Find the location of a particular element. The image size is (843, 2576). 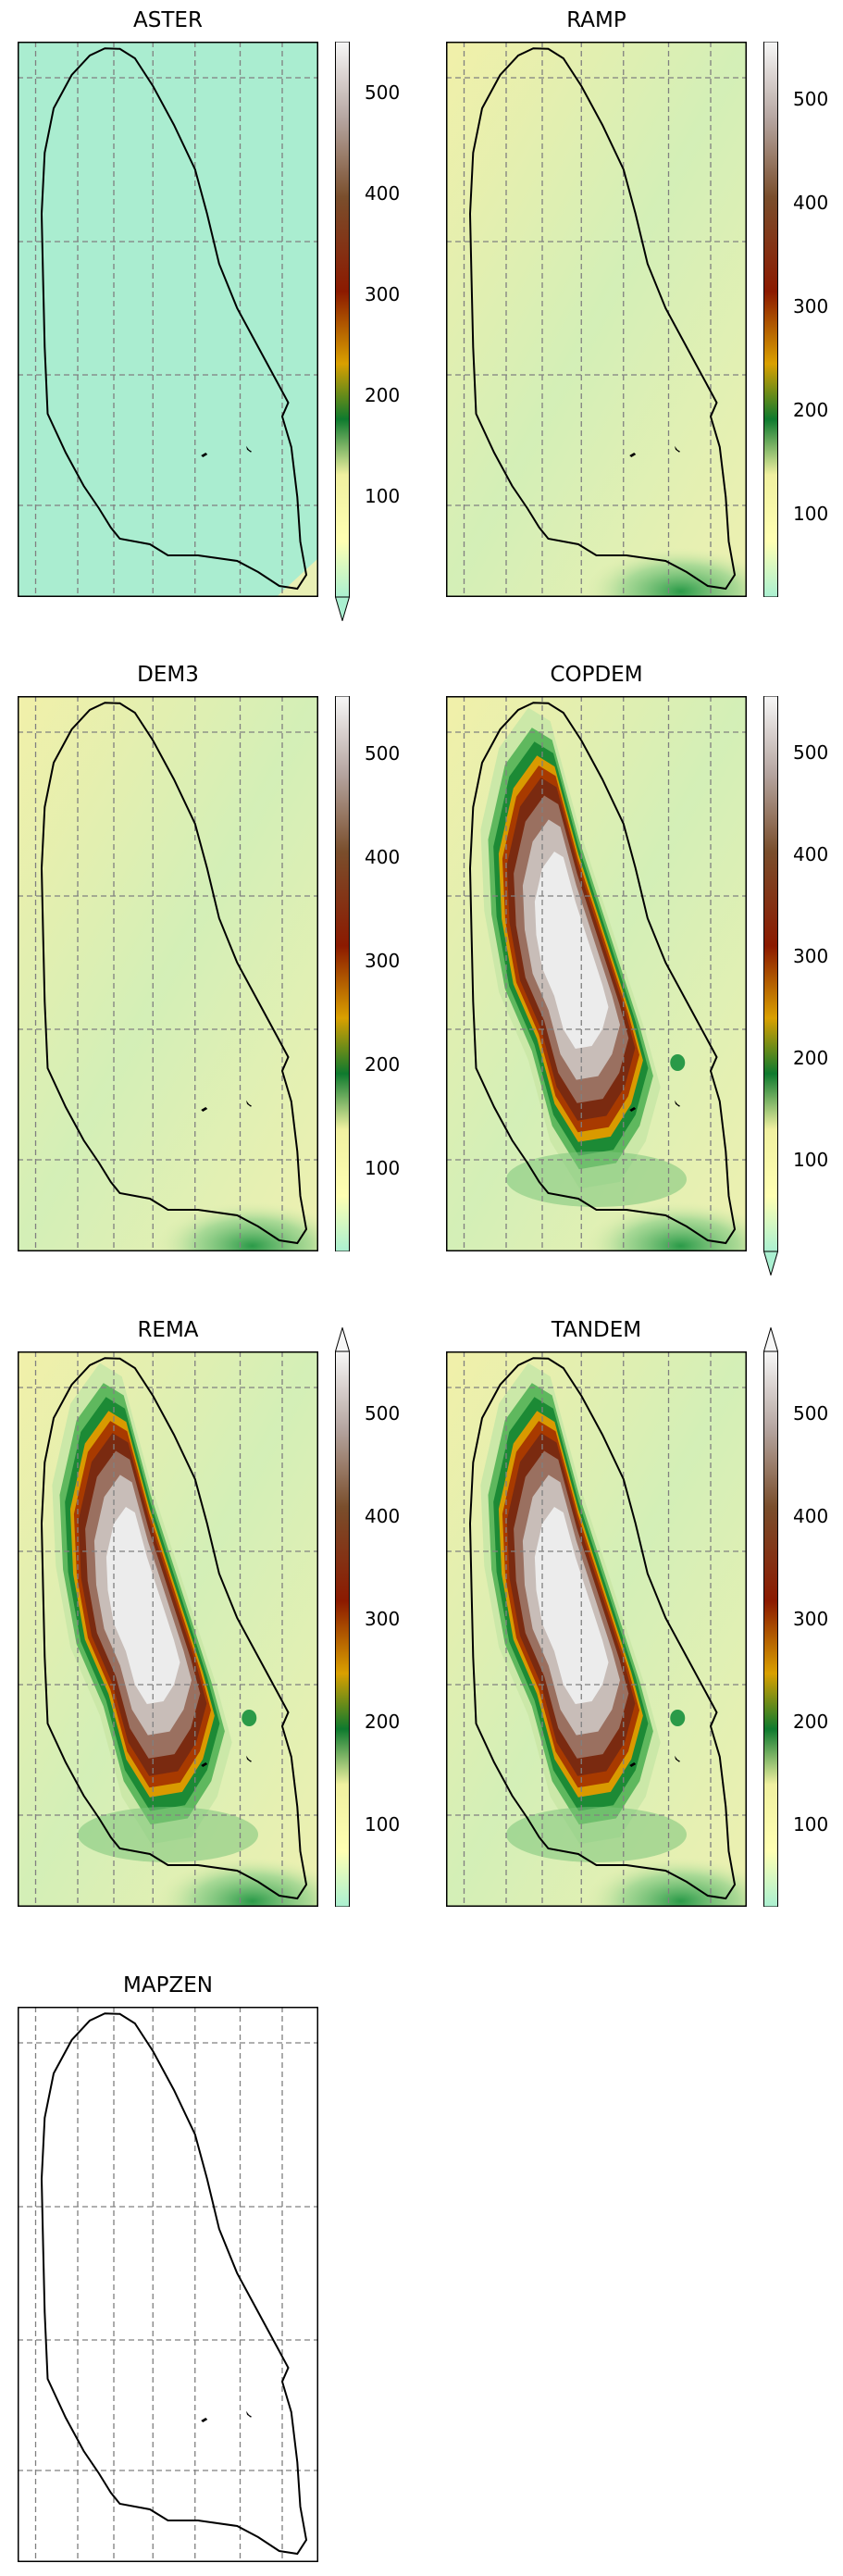

panel-title: TANDEM is located at coordinates (596, 1330).